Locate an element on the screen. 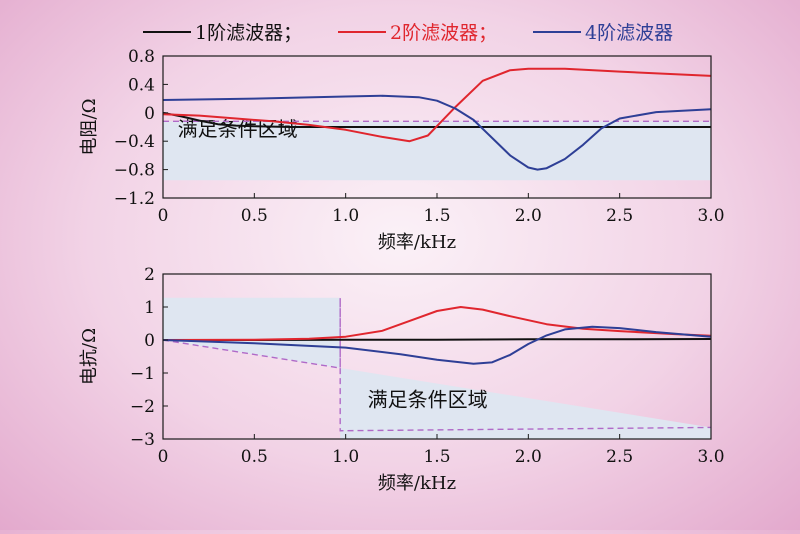  y-axis-title: 电阻/Ω is located at coordinates (89, 127).